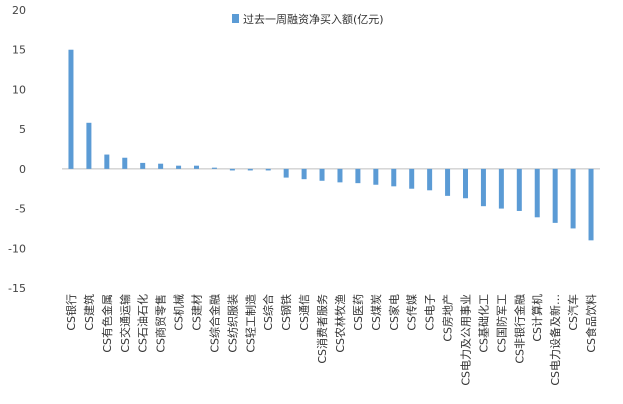  Describe the element at coordinates (304, 312) in the screenshot. I see `x-tick-label: CS通信` at that location.